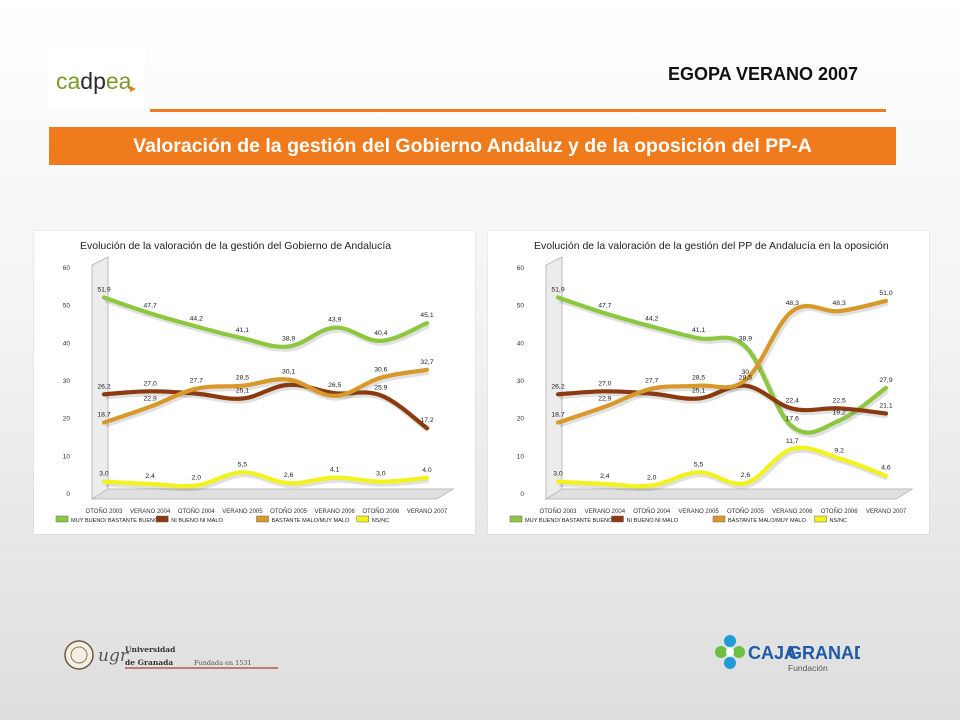  What do you see at coordinates (558, 474) in the screenshot?
I see `chart1-data-label: 3,0` at bounding box center [558, 474].